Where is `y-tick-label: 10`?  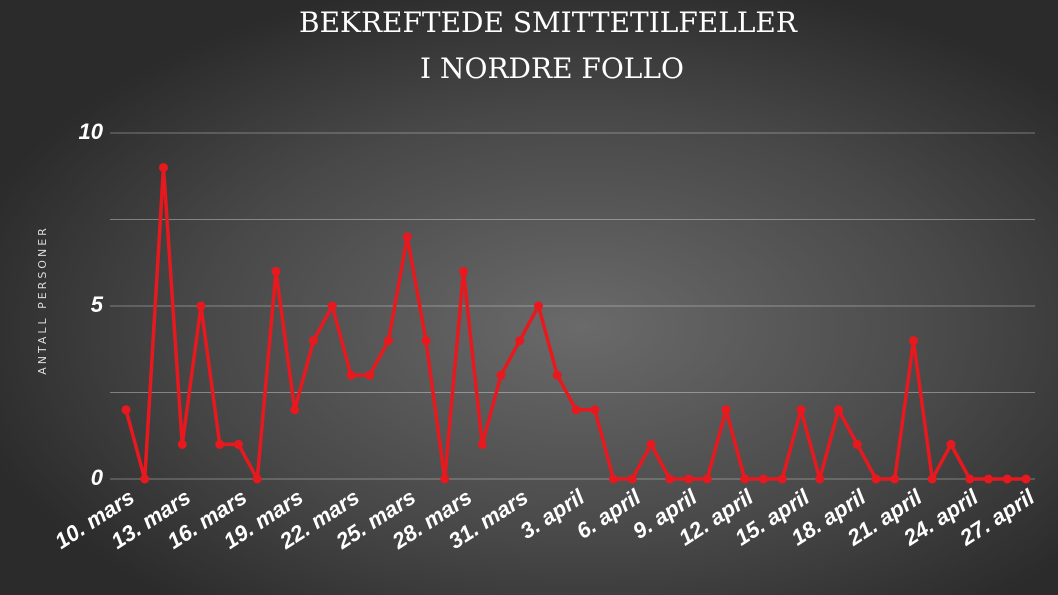 y-tick-label: 10 is located at coordinates (91, 131).